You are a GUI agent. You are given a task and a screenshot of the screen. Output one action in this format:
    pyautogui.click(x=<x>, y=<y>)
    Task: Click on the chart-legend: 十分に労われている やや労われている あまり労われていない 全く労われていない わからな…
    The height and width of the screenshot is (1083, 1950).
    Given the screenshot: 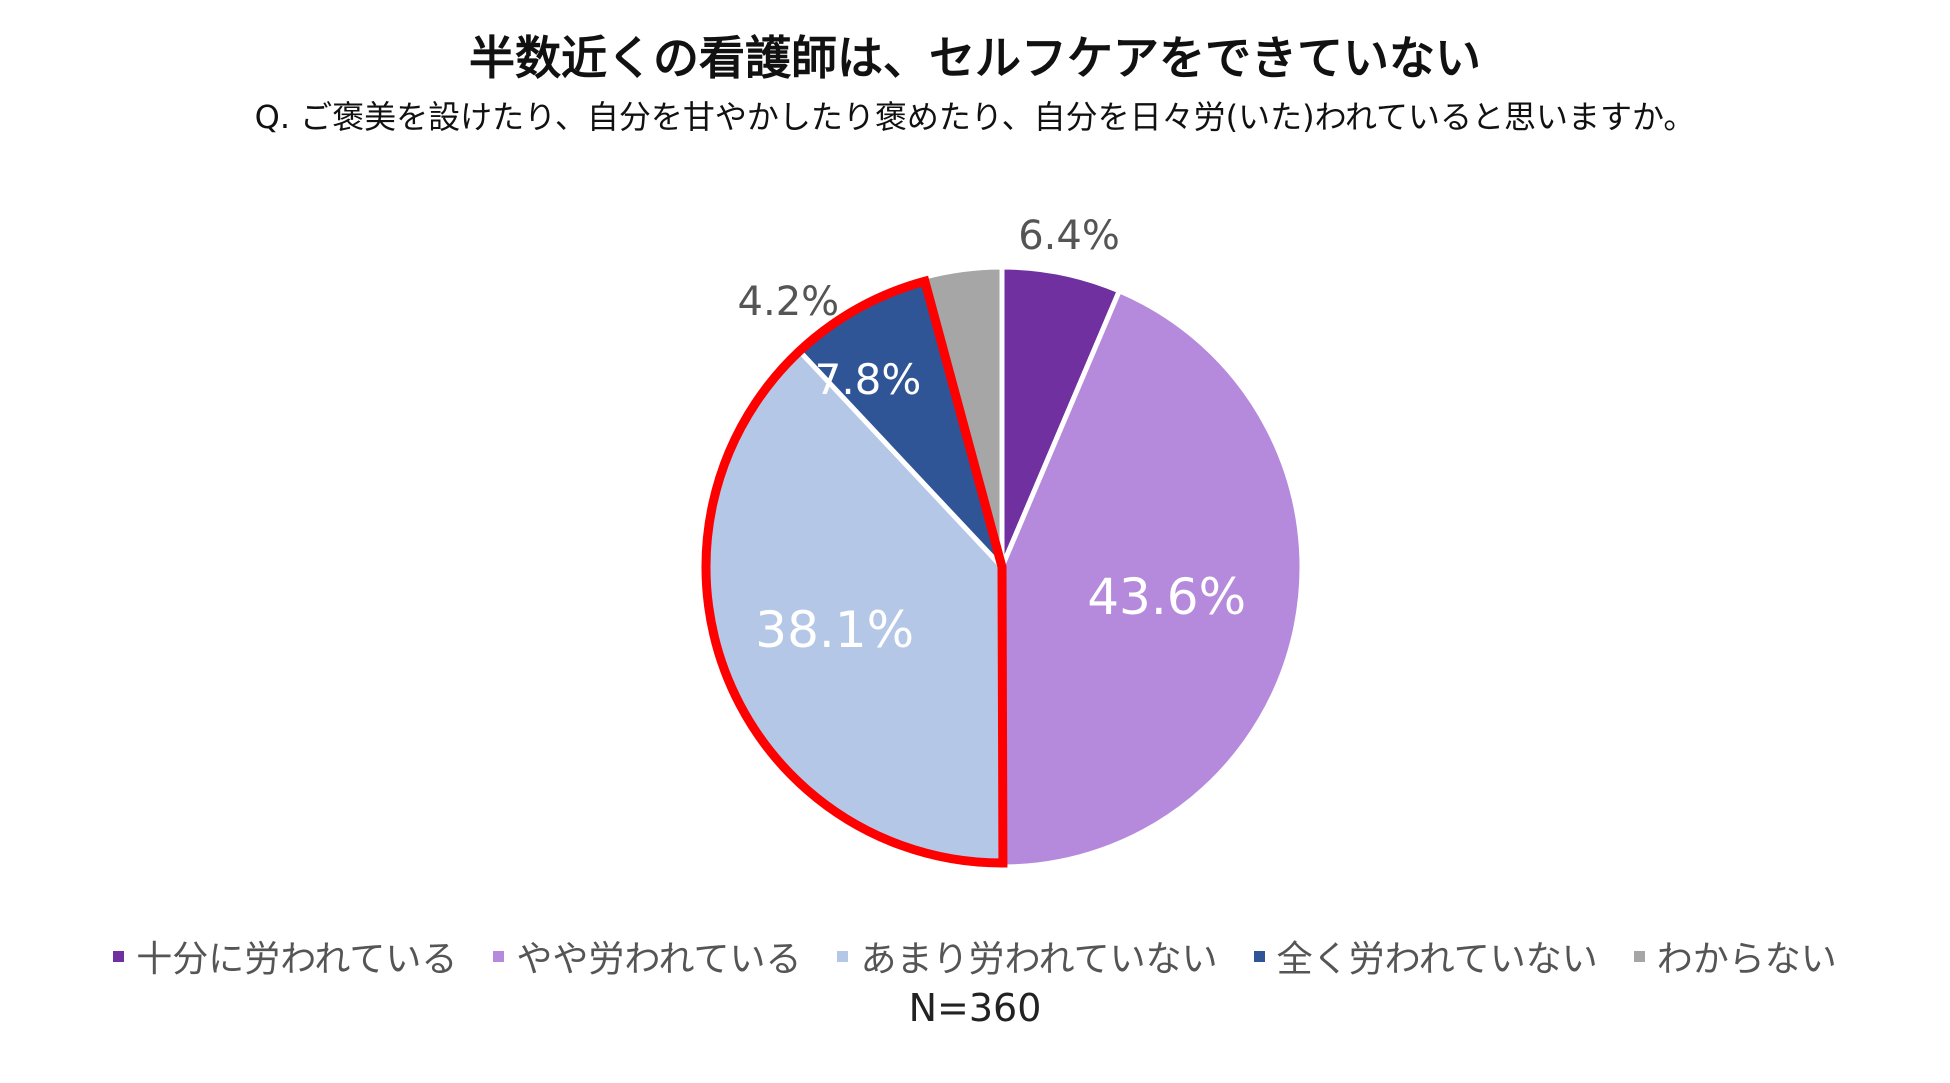 What is the action you would take?
    pyautogui.click(x=975, y=956)
    